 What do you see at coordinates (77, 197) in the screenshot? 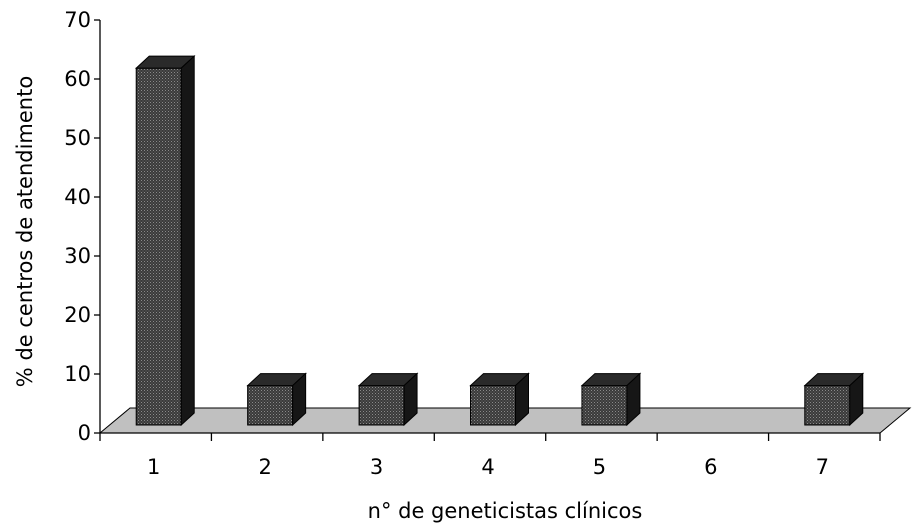
I see `y-tick-label: 40` at bounding box center [77, 197].